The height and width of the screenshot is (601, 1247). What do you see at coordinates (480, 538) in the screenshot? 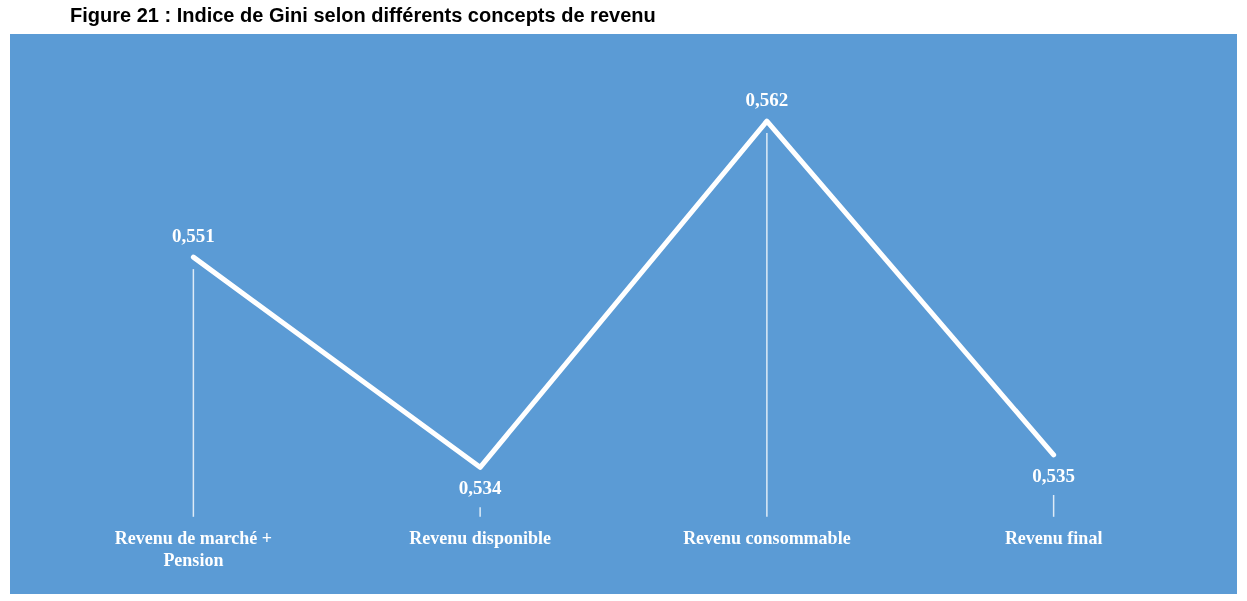
I see `x-tick-label: Revenu disponible` at bounding box center [480, 538].